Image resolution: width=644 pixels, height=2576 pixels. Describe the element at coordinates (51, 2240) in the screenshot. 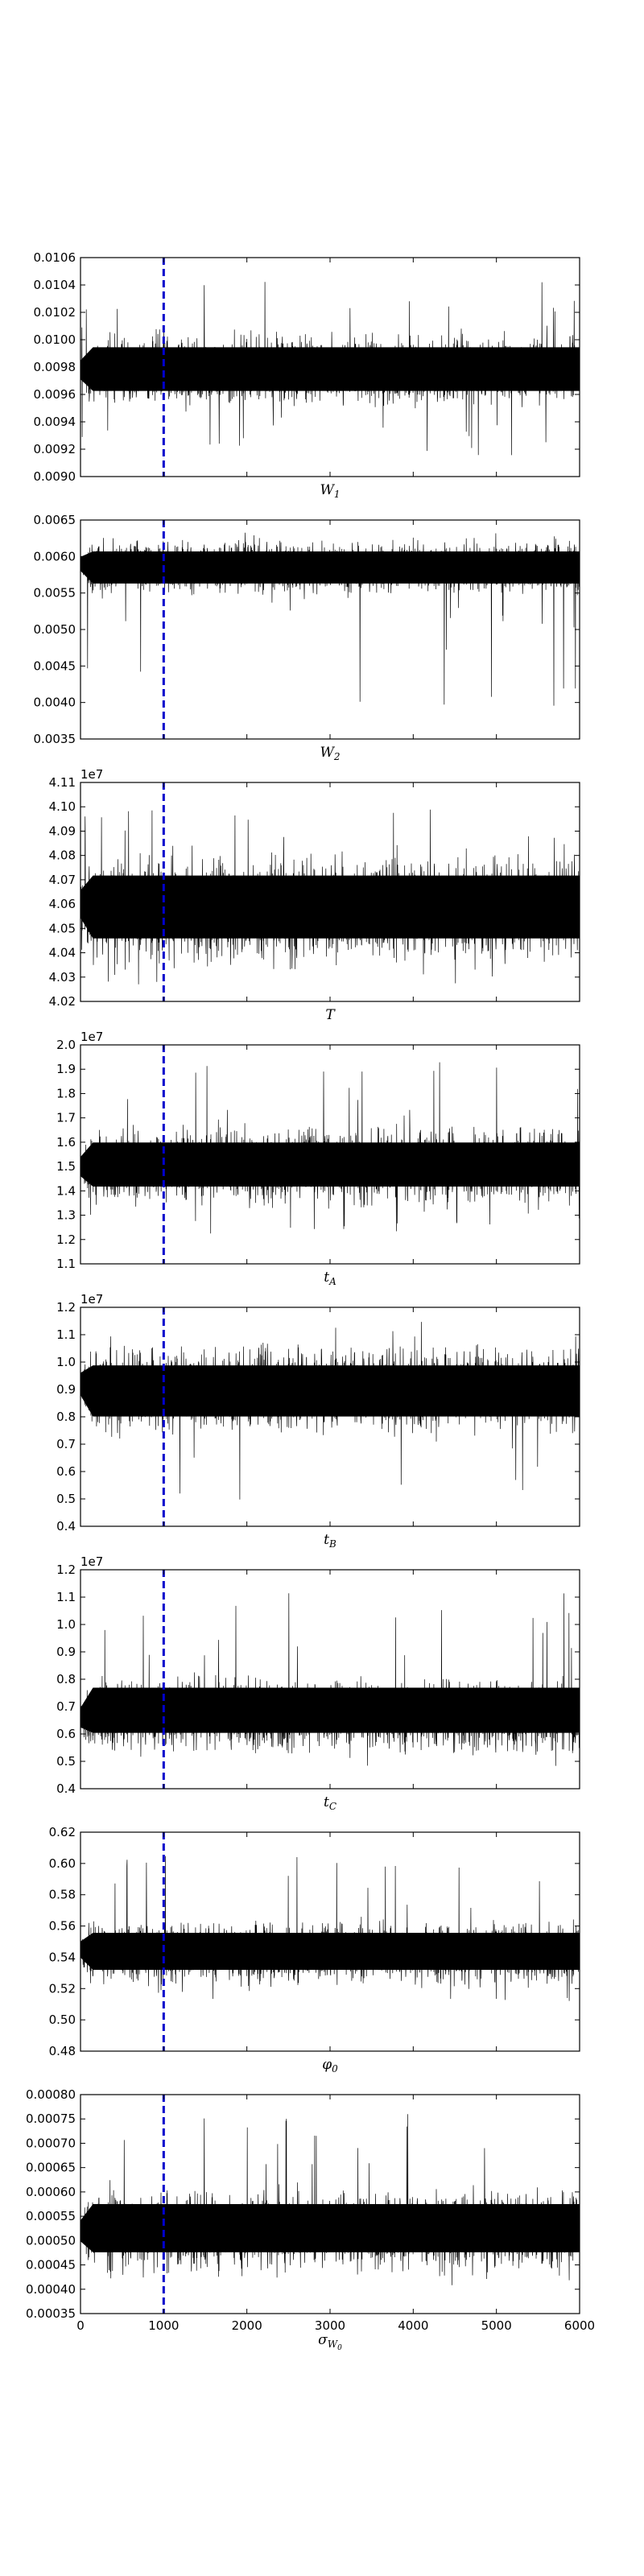

I see `y-tick-label: 0.00050` at that location.